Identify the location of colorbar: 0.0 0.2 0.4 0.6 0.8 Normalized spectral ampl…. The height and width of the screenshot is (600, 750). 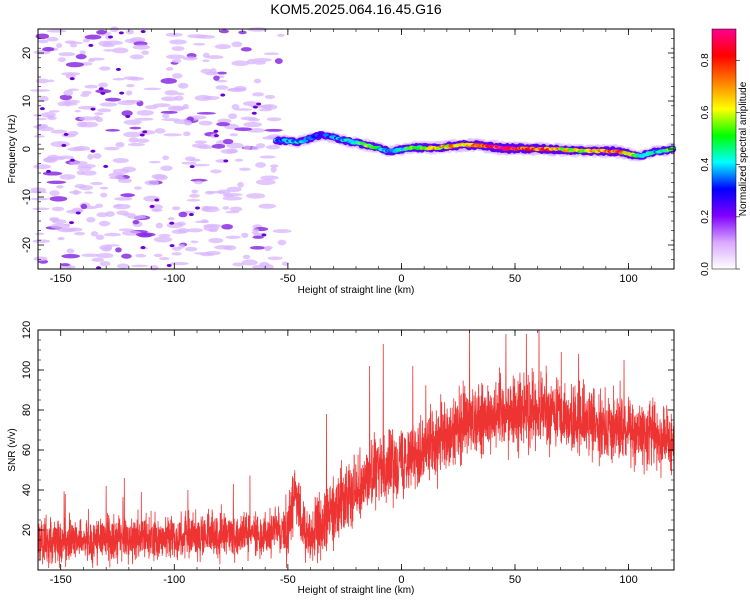
(724, 152).